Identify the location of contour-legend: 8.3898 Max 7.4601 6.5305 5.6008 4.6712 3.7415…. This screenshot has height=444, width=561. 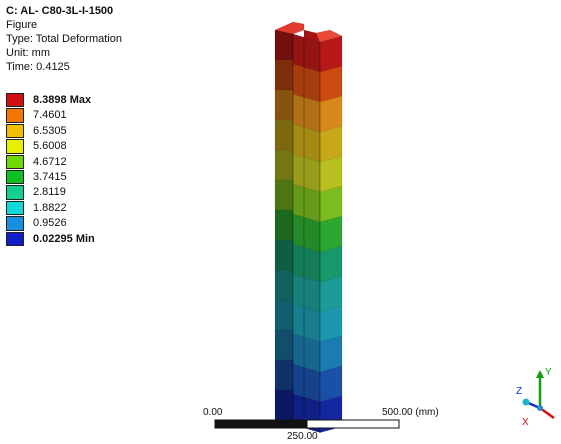
(71, 170).